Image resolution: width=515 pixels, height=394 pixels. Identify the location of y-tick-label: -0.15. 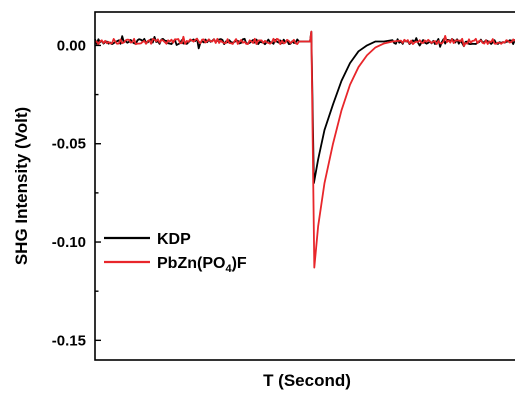
(69, 340).